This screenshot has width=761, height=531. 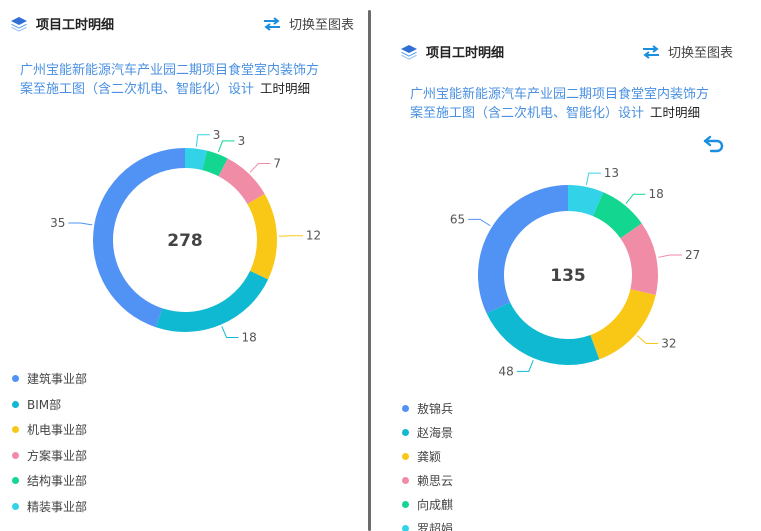 I want to click on slice-value-label: 7, so click(x=277, y=164).